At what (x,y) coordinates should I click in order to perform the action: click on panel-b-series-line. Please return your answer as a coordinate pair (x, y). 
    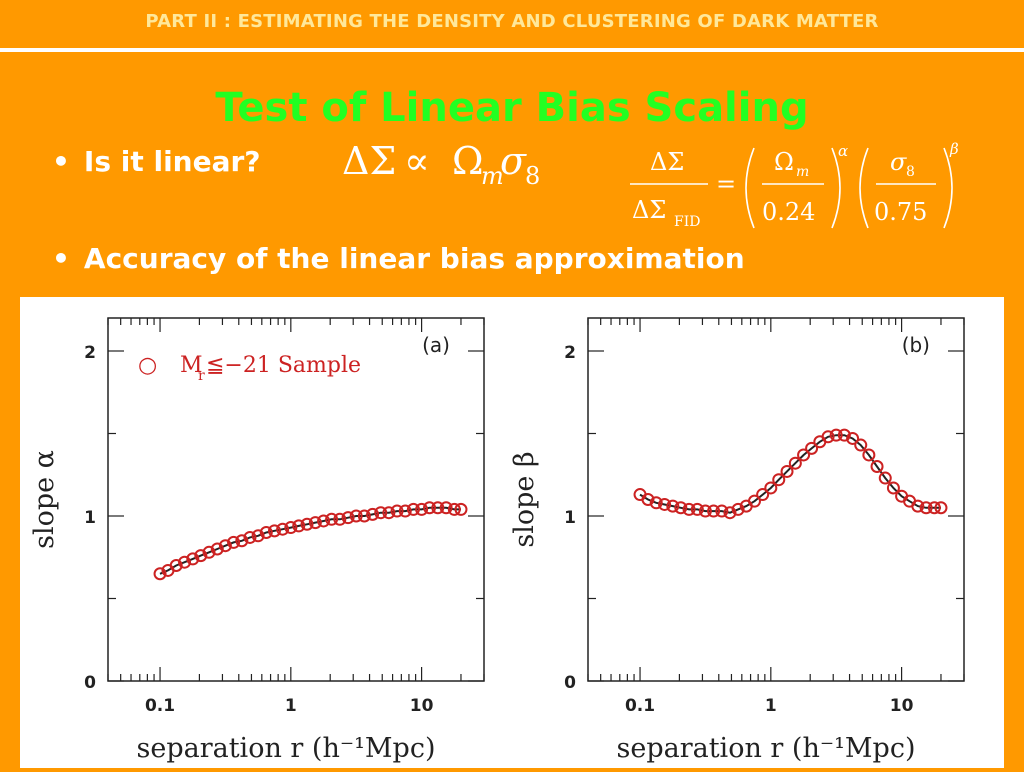
    Looking at the image, I should click on (790, 474).